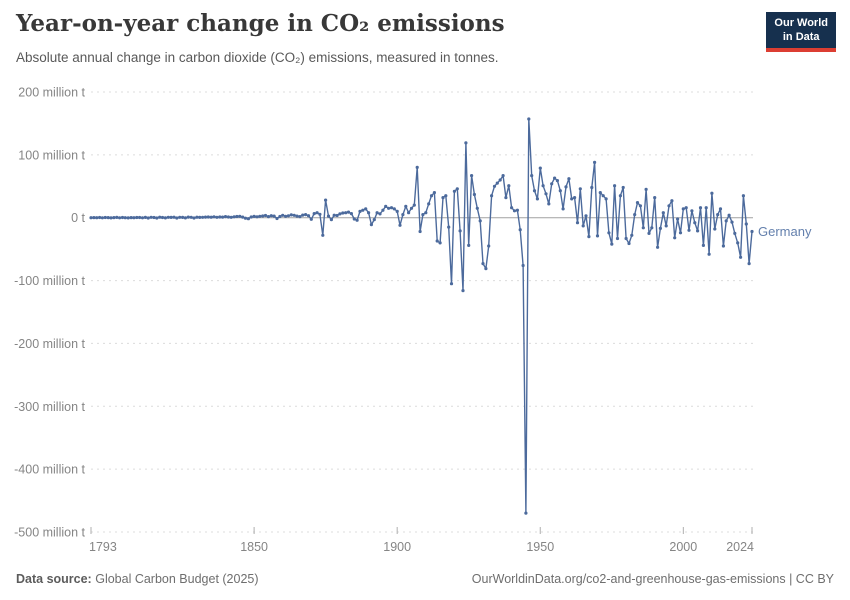 The image size is (850, 600). Describe the element at coordinates (177, 579) in the screenshot. I see `data-source-value: Global Carbon Budget (2025)` at that location.